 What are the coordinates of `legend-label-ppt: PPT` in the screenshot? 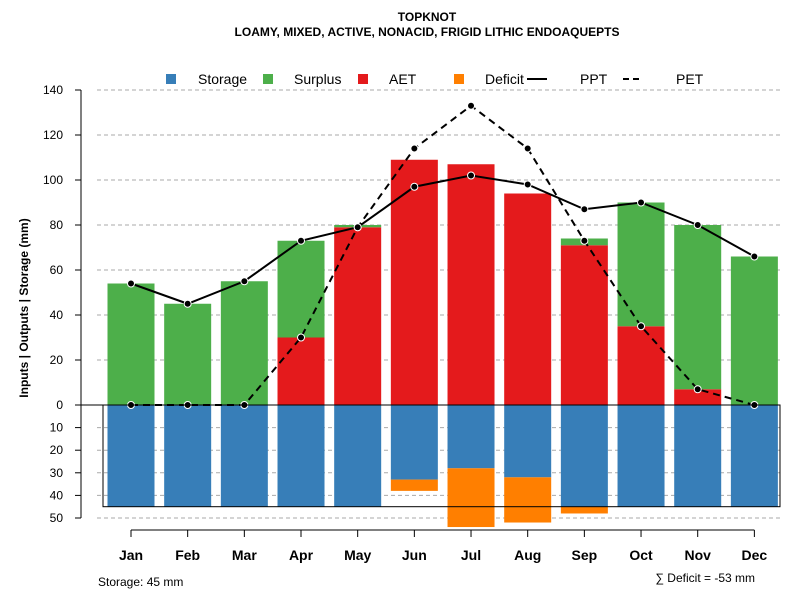 It's located at (594, 79).